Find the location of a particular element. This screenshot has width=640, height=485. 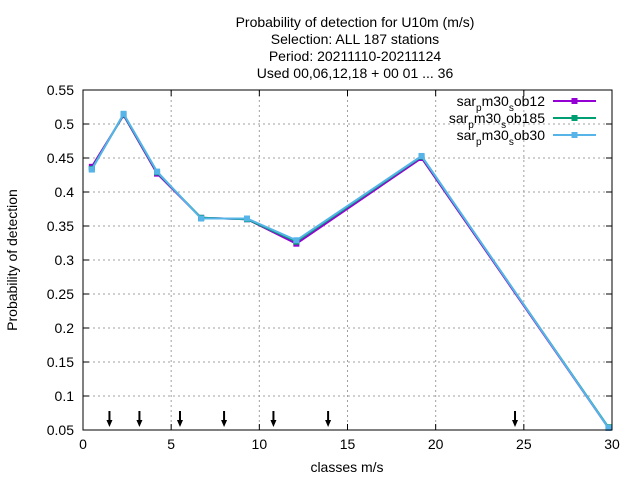

y-axis-label: Probability of detection is located at coordinates (12, 260).